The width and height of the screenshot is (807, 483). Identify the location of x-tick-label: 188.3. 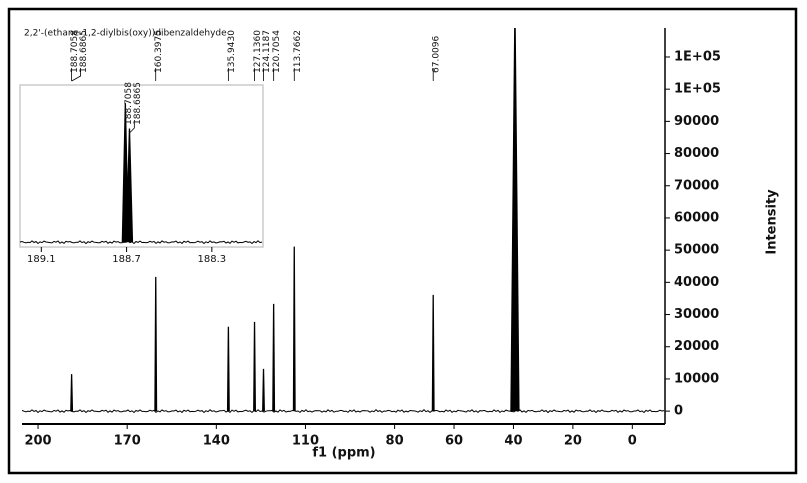
(212, 259).